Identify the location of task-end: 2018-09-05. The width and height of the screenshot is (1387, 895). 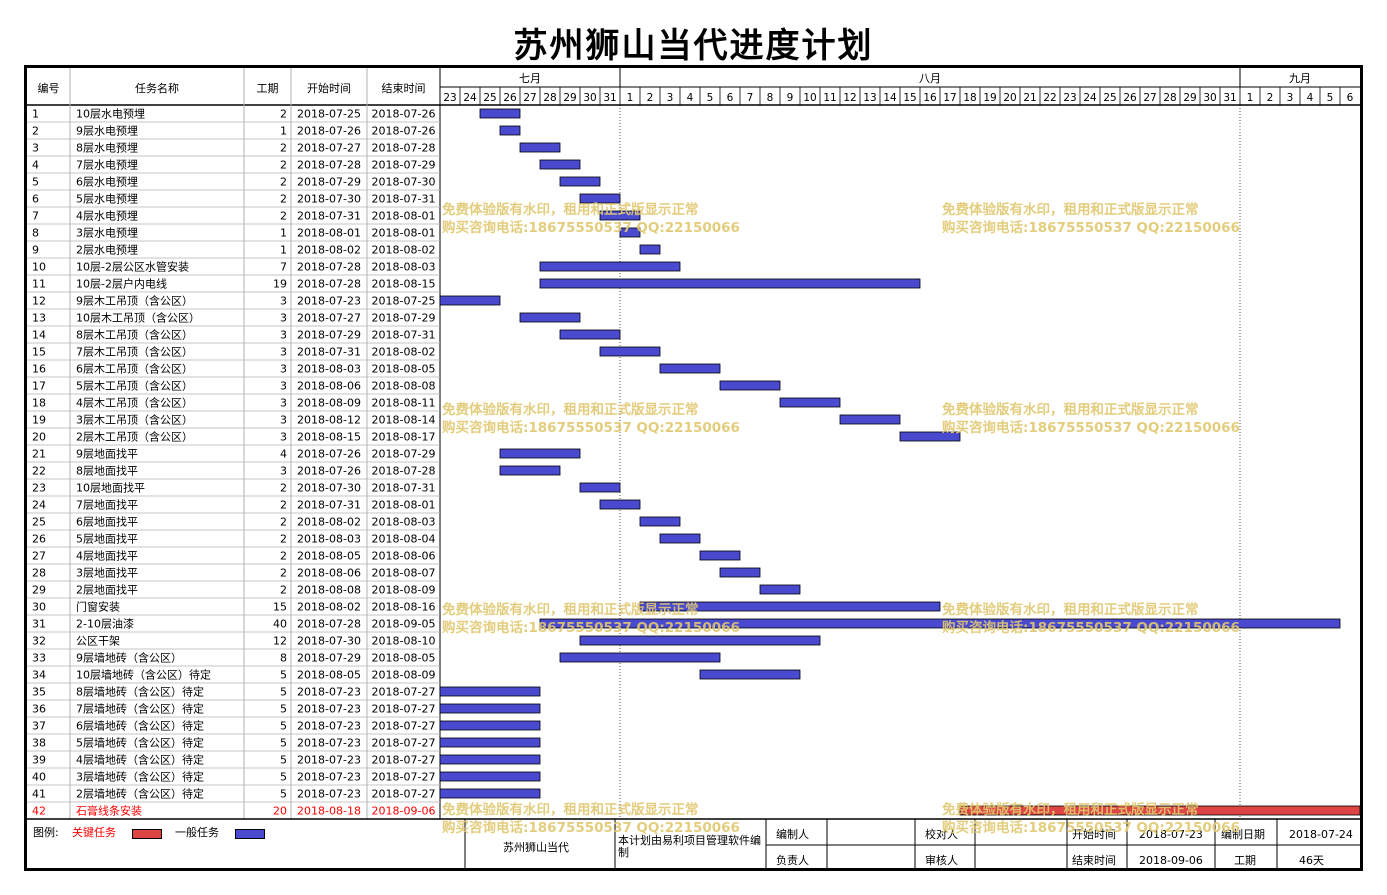
(404, 624).